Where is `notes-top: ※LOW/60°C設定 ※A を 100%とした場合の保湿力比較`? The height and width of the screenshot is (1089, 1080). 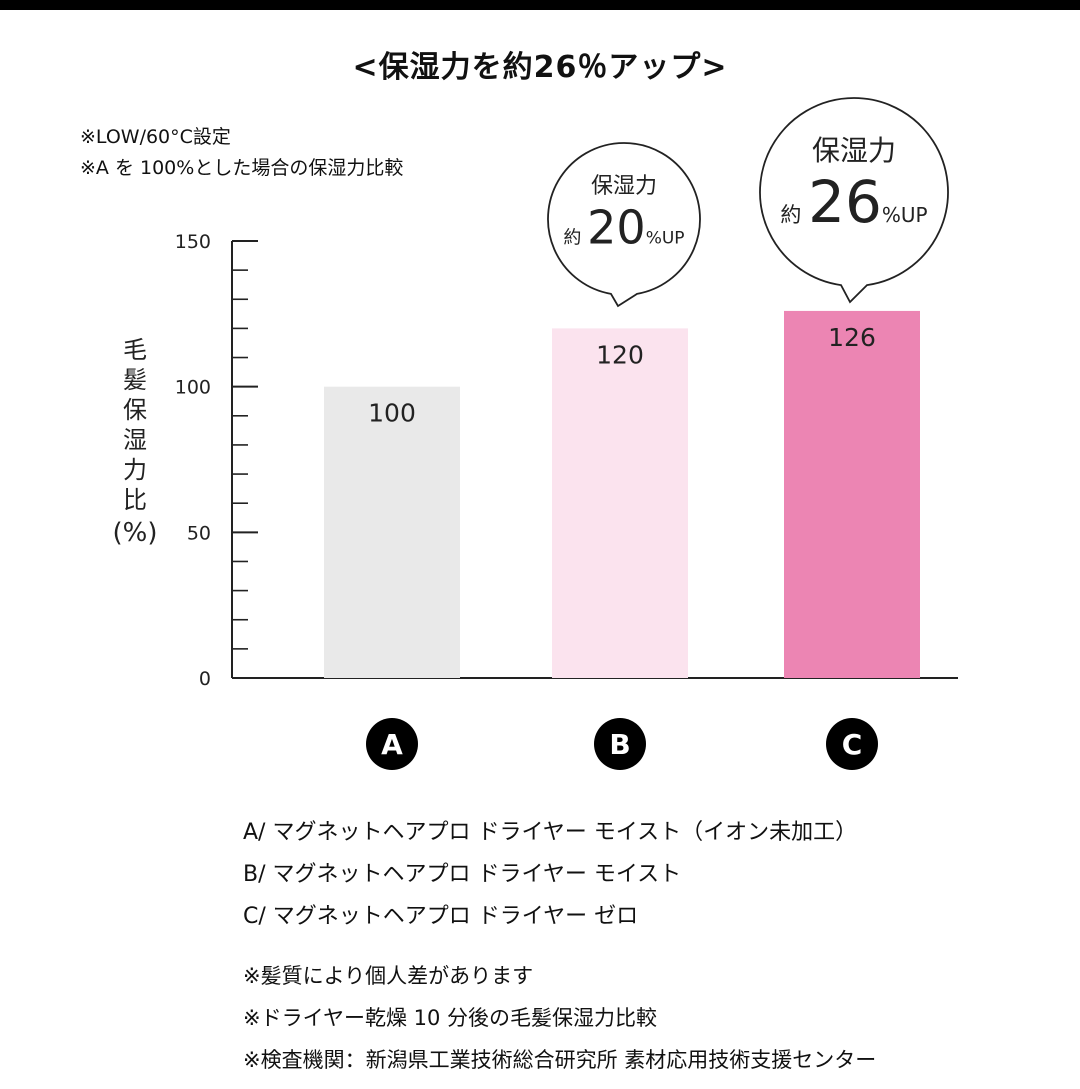
notes-top: ※LOW/60°C設定 ※A を 100%とした場合の保湿力比較 is located at coordinates (241, 153).